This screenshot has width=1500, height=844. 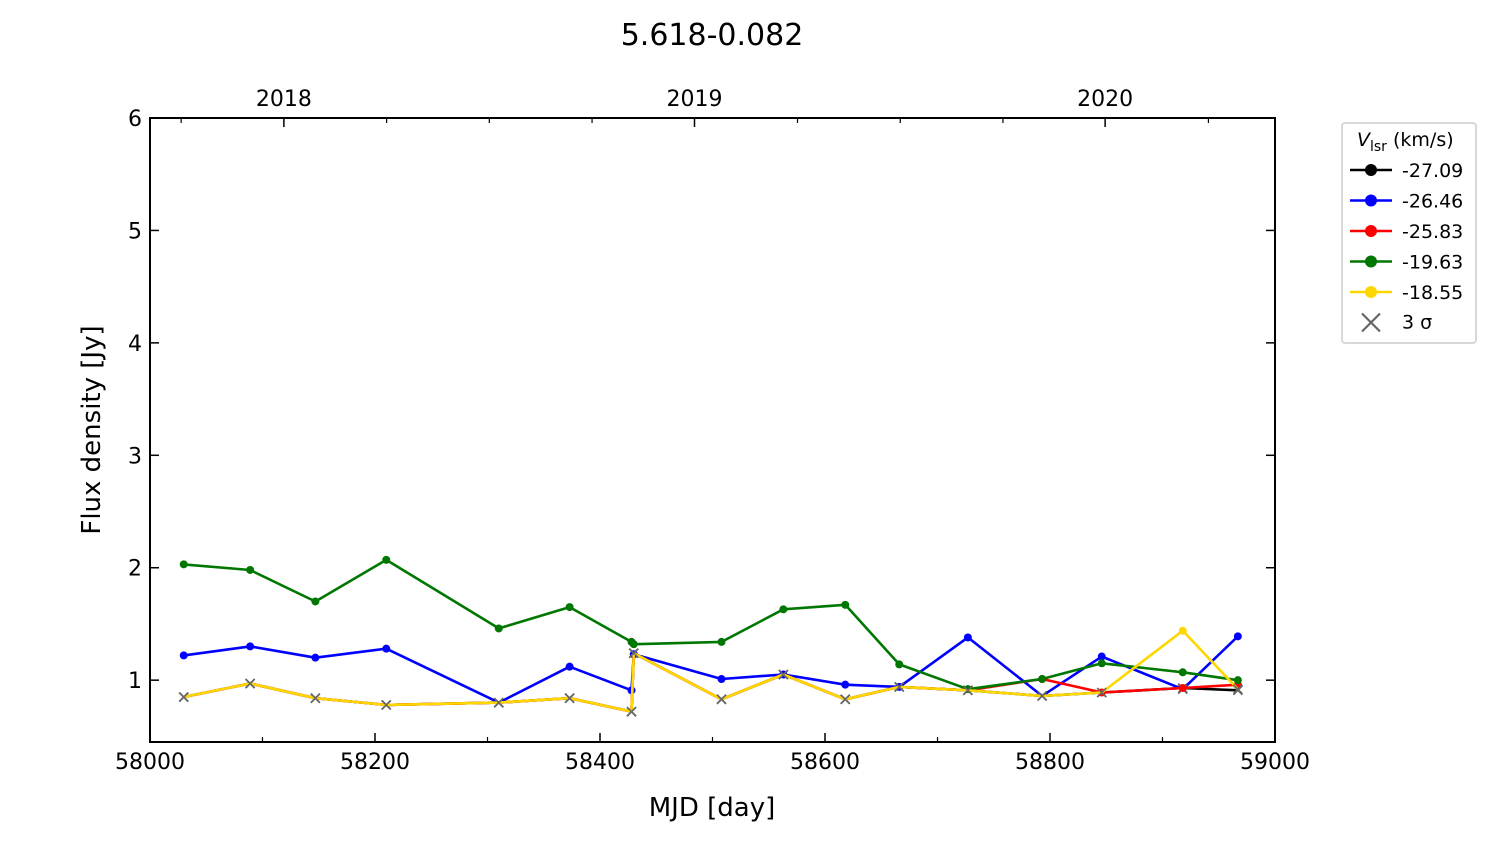 I want to click on plot-area, so click(x=710, y=636).